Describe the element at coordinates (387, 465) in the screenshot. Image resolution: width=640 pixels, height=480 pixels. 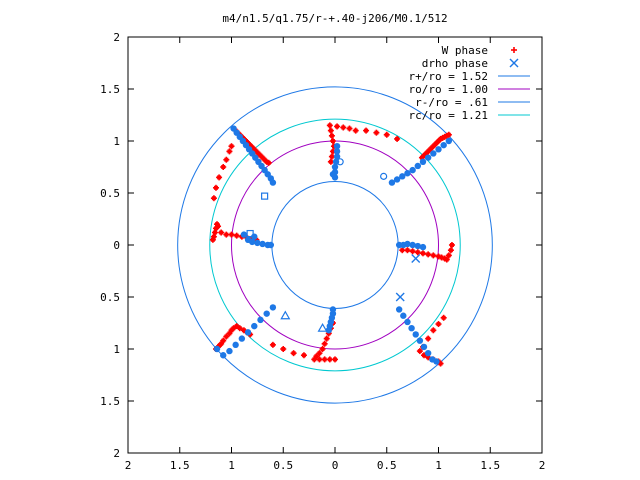
I see `x-tick-label: 0.5` at that location.